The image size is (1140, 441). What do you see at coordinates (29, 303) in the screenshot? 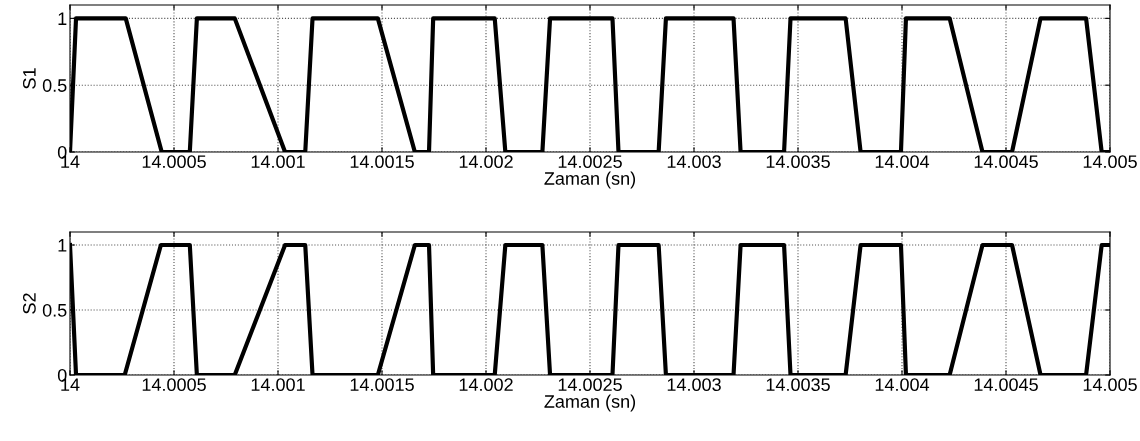
I see `y-axis-title: S2` at bounding box center [29, 303].